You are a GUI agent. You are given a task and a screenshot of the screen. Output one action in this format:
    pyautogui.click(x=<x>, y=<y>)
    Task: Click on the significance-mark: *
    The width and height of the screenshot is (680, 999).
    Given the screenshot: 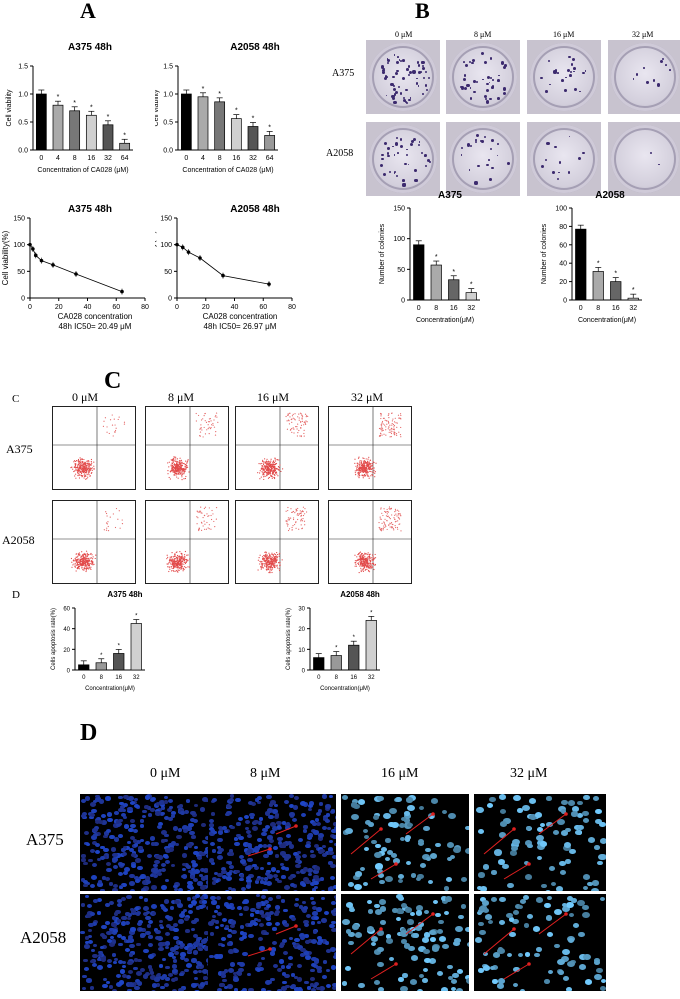 What is the action you would take?
    pyautogui.click(x=203, y=89)
    